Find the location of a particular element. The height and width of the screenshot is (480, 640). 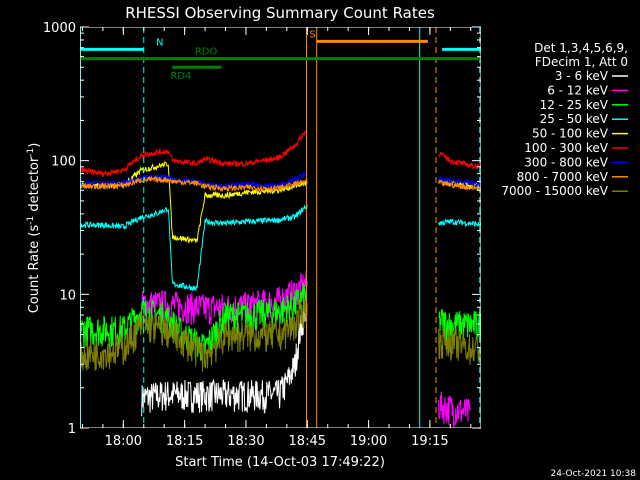

y-axis-label-main: Count Rate (s is located at coordinates (34, 269).